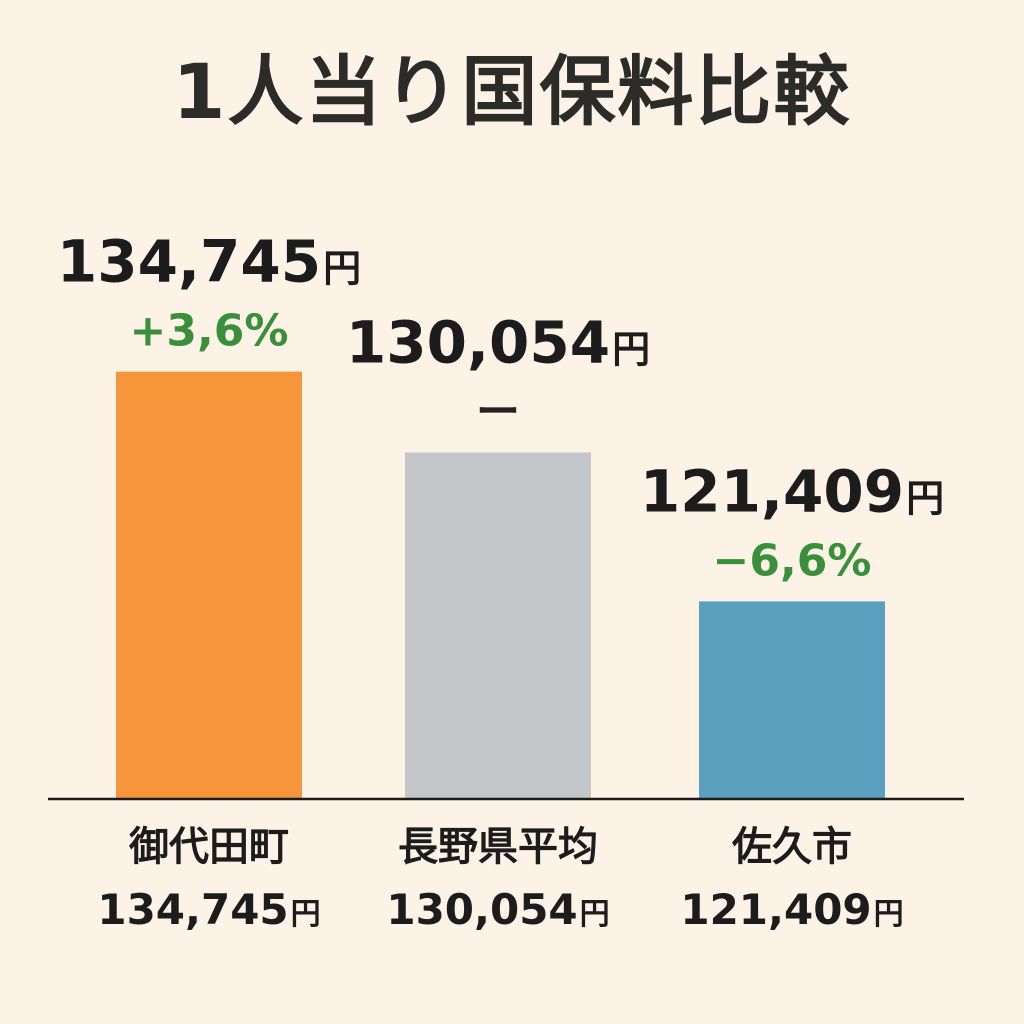 The width and height of the screenshot is (1024, 1024). What do you see at coordinates (512, 91) in the screenshot?
I see `chart-title: 1人当り国保料比較` at bounding box center [512, 91].